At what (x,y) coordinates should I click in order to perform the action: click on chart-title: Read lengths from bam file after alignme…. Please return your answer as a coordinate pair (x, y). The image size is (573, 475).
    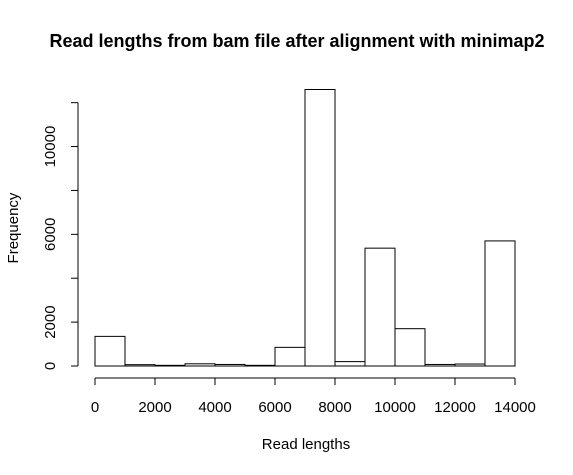
    Looking at the image, I should click on (296, 41).